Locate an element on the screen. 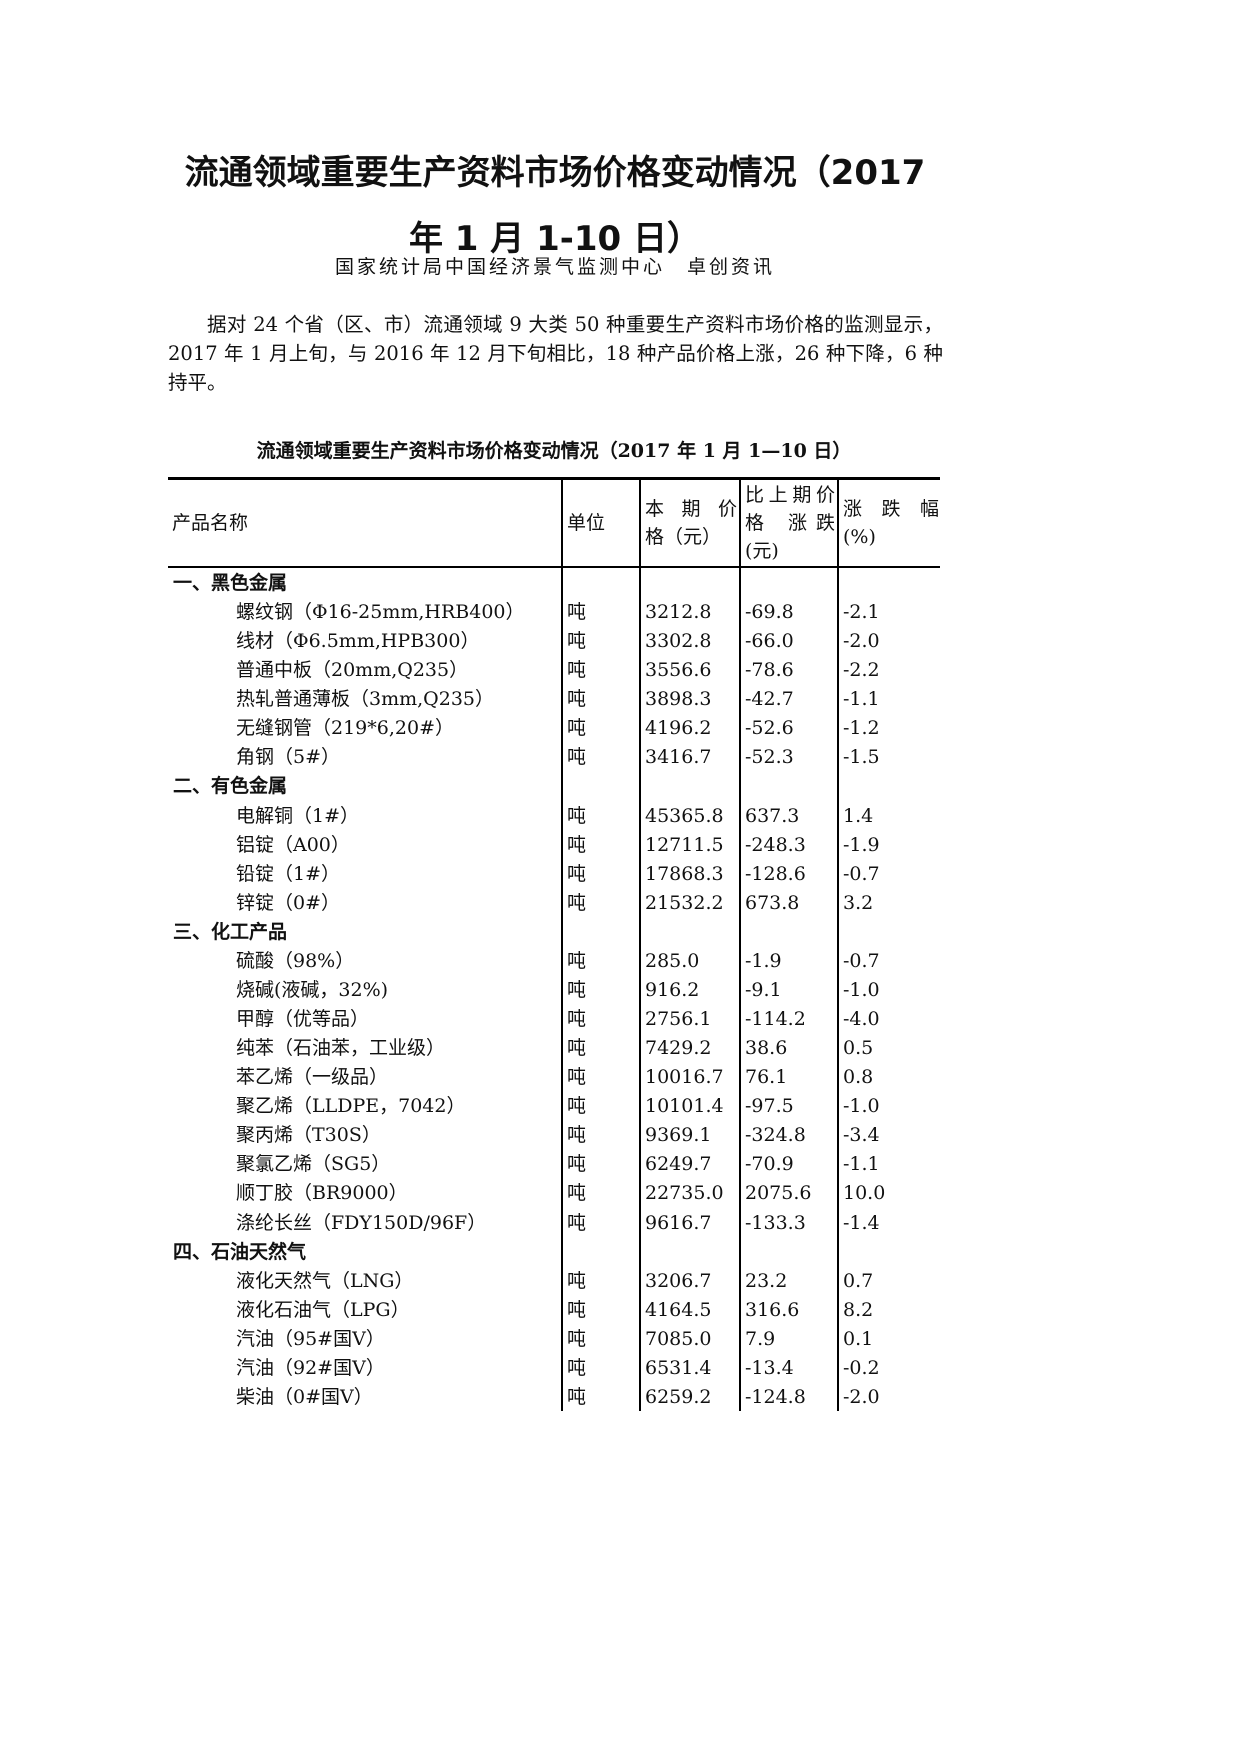  current-price: 6259.2 is located at coordinates (678, 1396).